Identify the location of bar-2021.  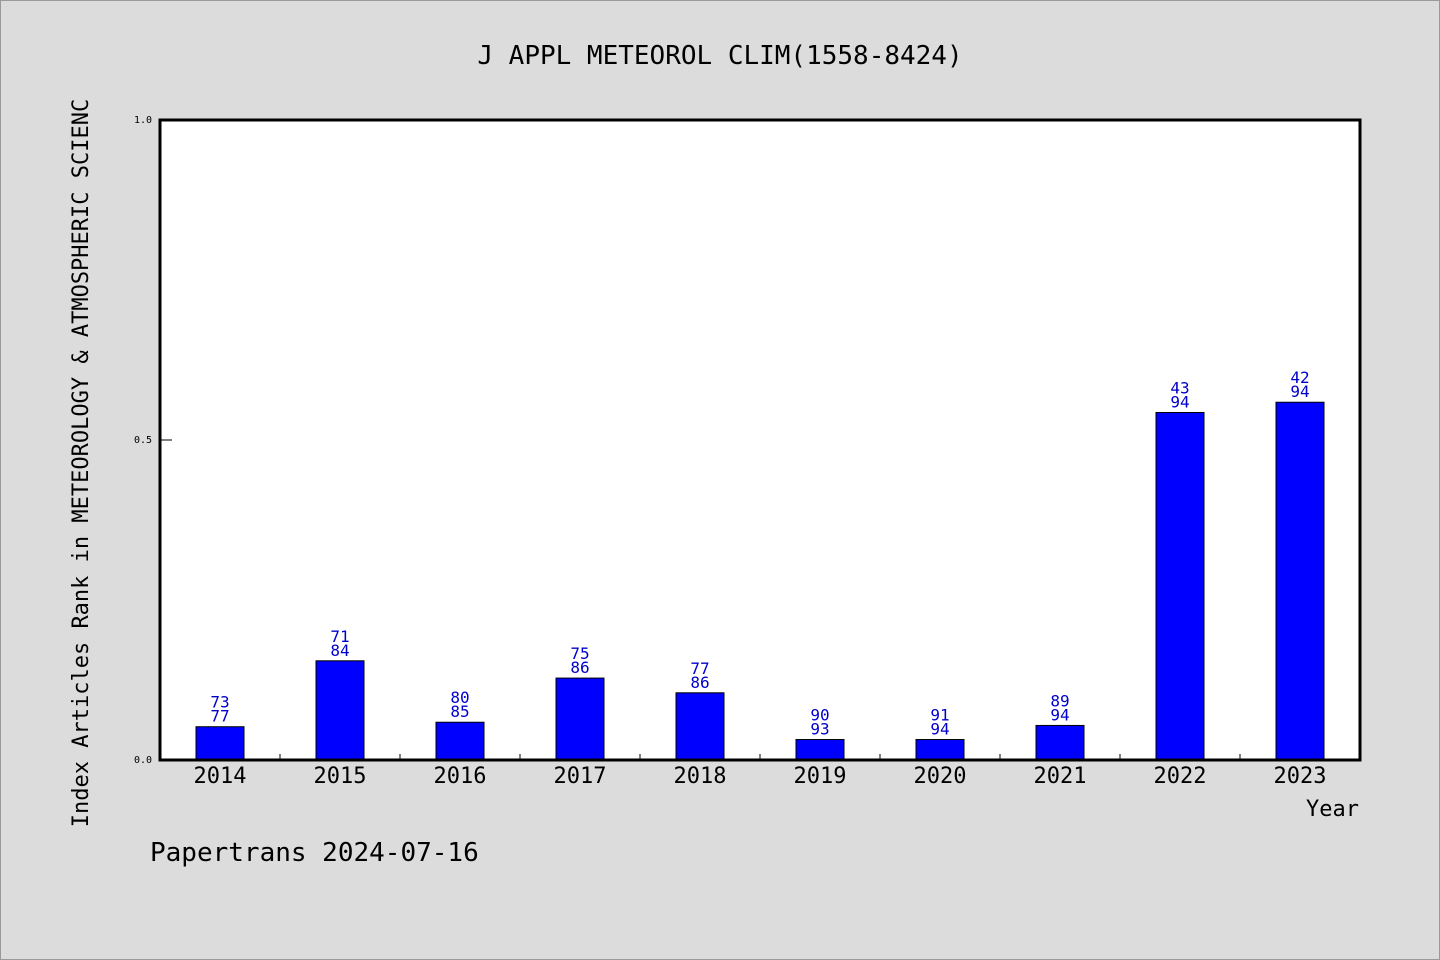
(1060, 742).